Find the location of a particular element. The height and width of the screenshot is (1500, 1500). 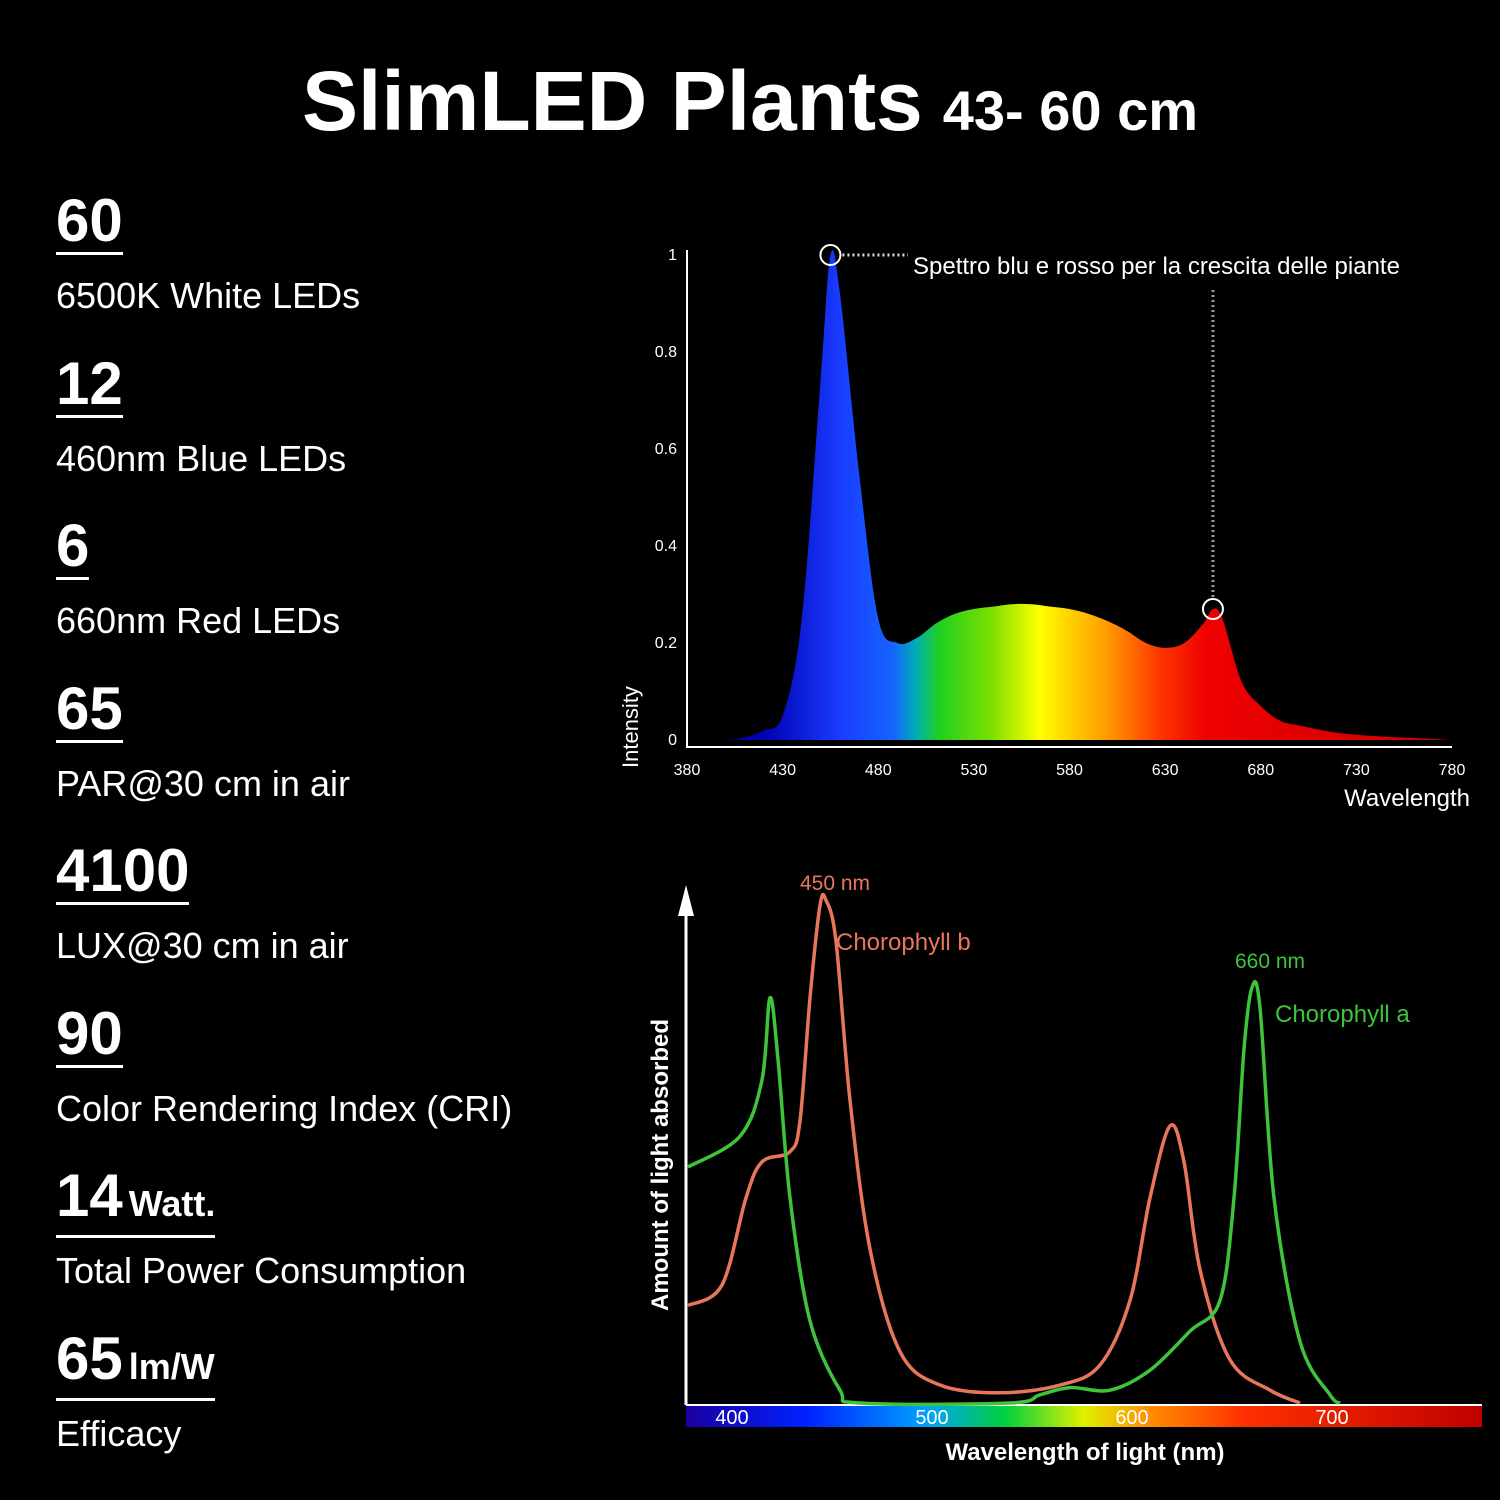

x-tick-label: 380 is located at coordinates (687, 770).